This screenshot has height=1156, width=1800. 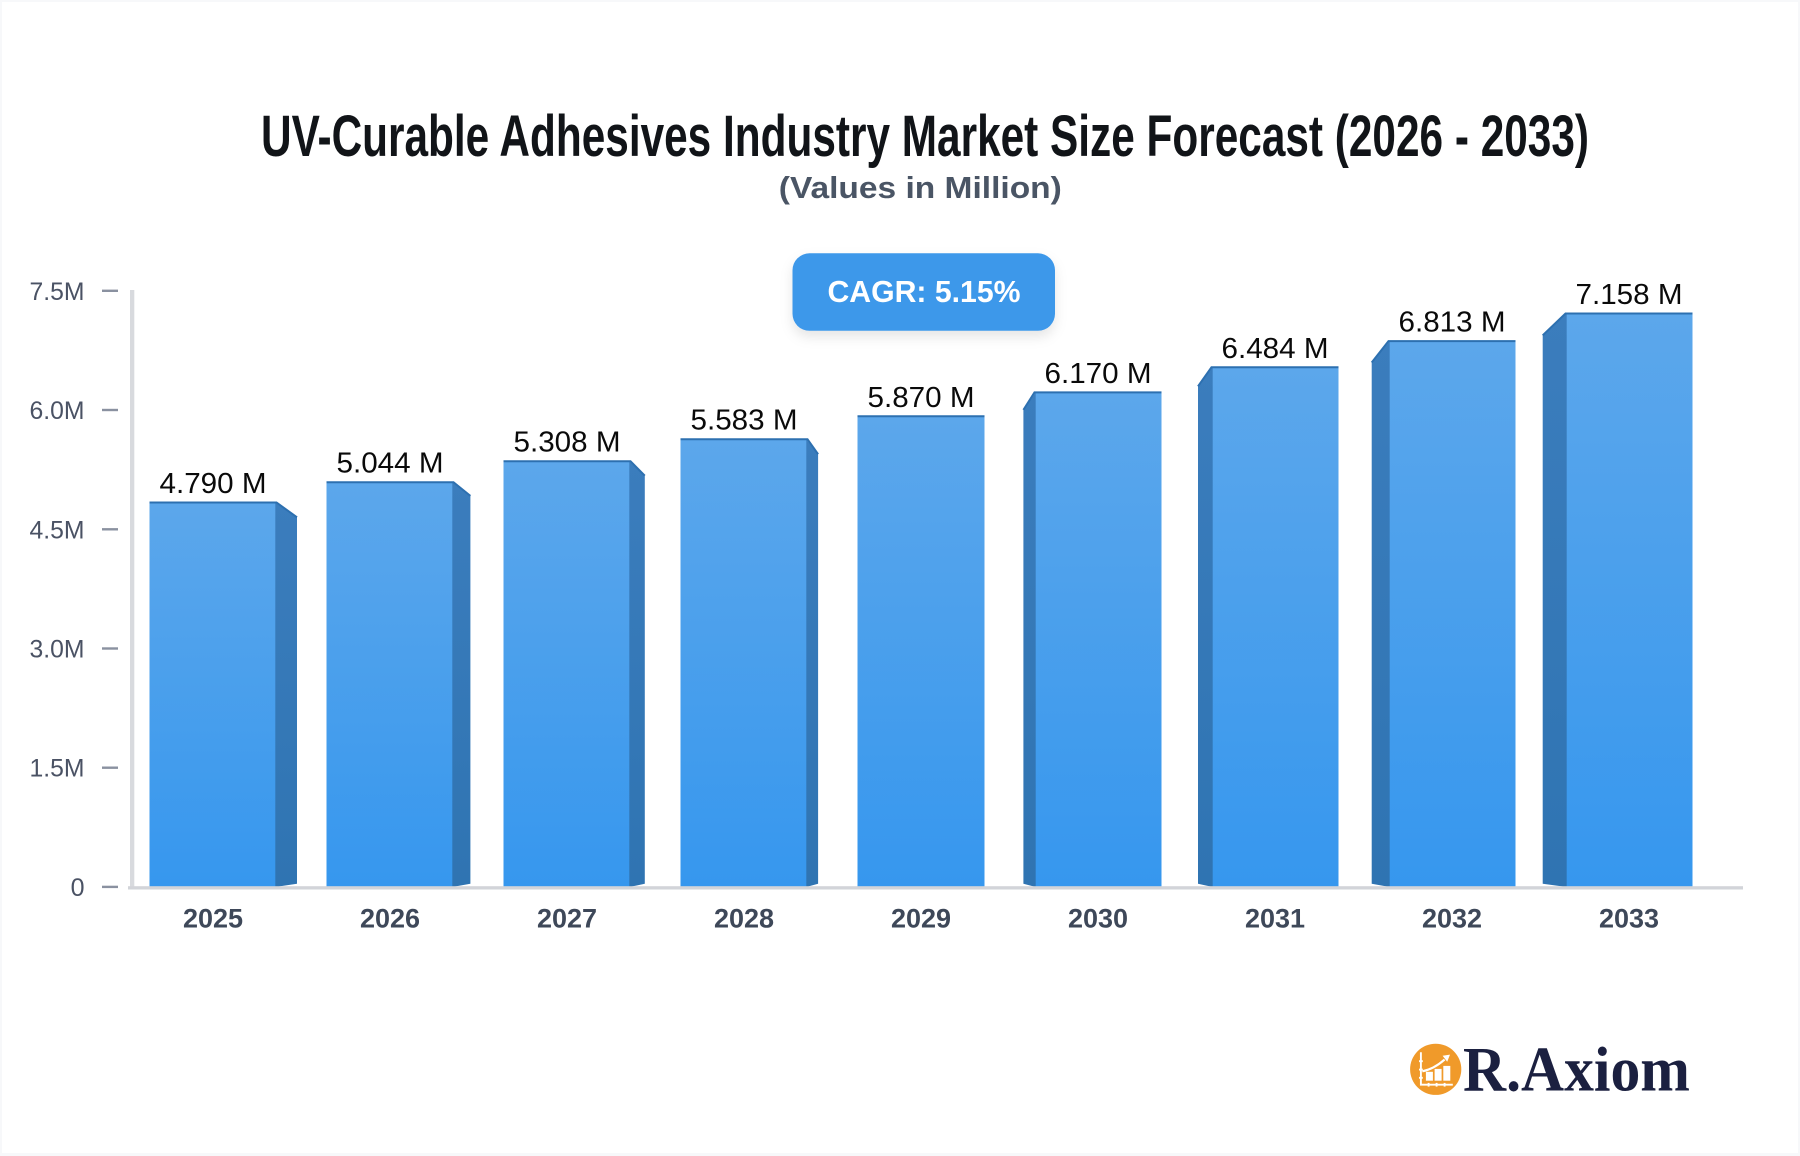 I want to click on svg-text: 4.790 M, so click(x=213, y=484).